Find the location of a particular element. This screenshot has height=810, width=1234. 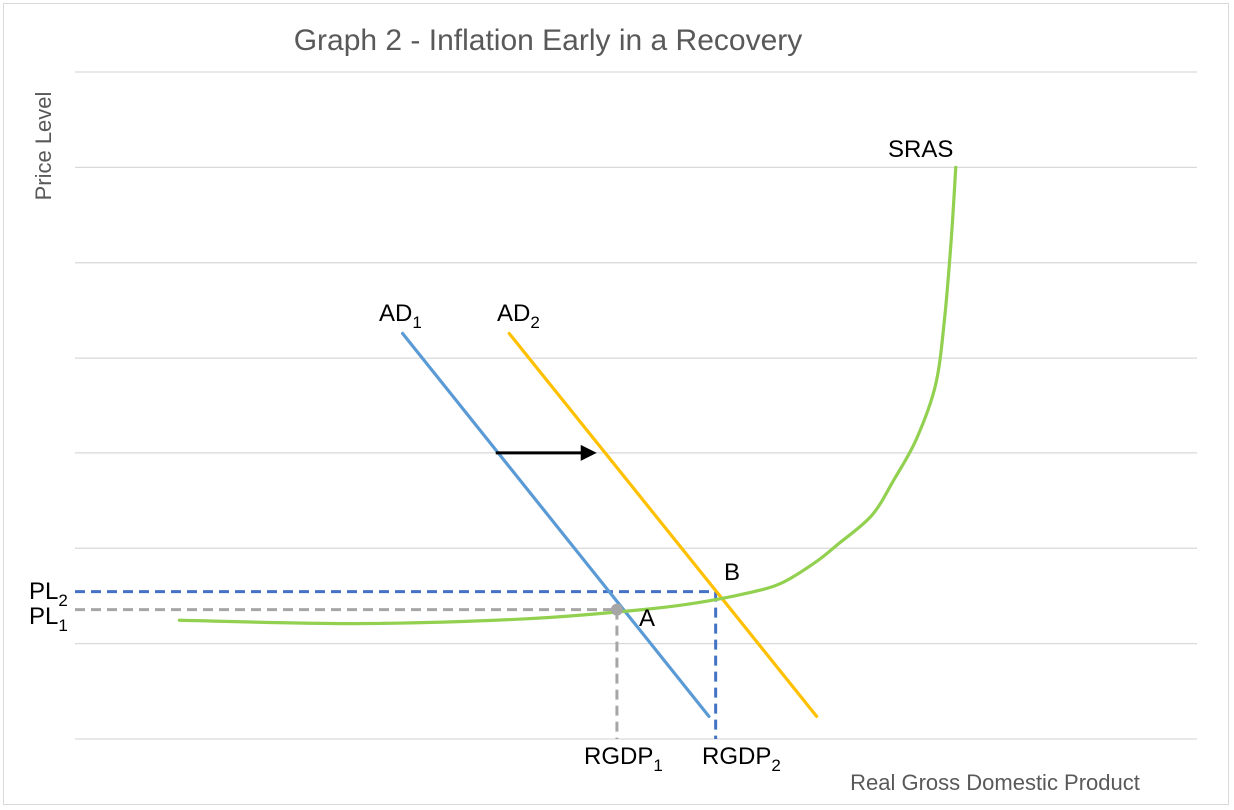

rgdp2-label-base: RGDP is located at coordinates (736, 756).